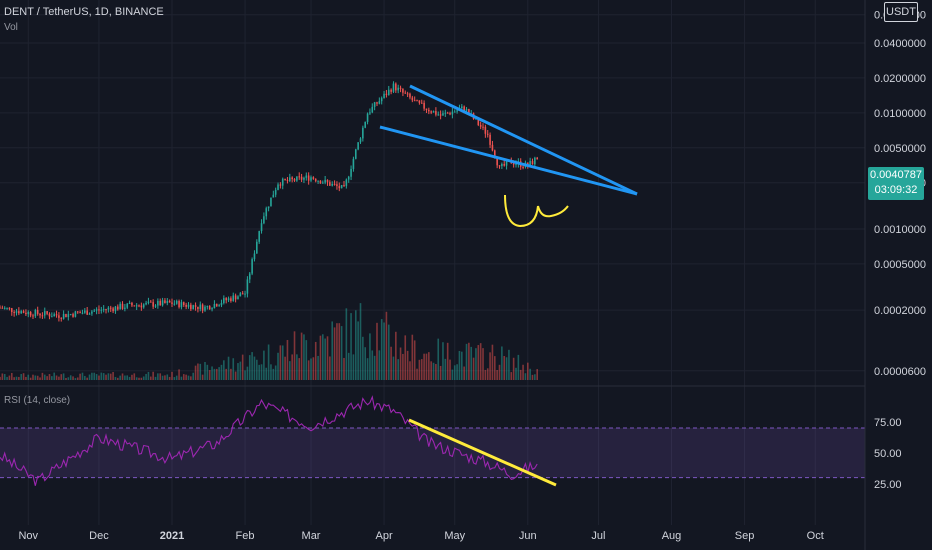 The image size is (932, 550). Describe the element at coordinates (598, 536) in the screenshot. I see `time-tick-label: Jul` at that location.